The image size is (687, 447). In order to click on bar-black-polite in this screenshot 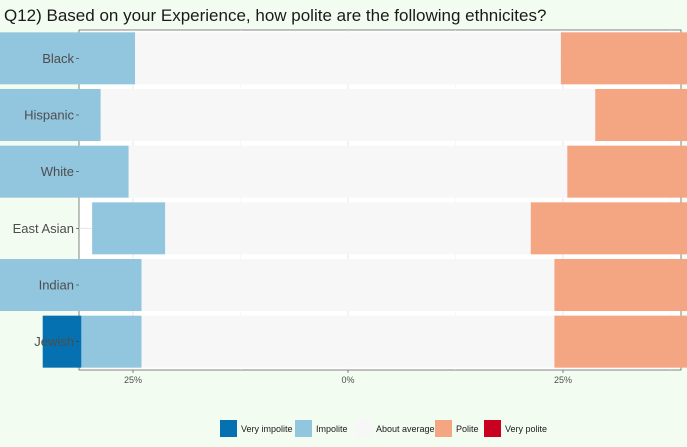, I will do `click(623, 58)`.